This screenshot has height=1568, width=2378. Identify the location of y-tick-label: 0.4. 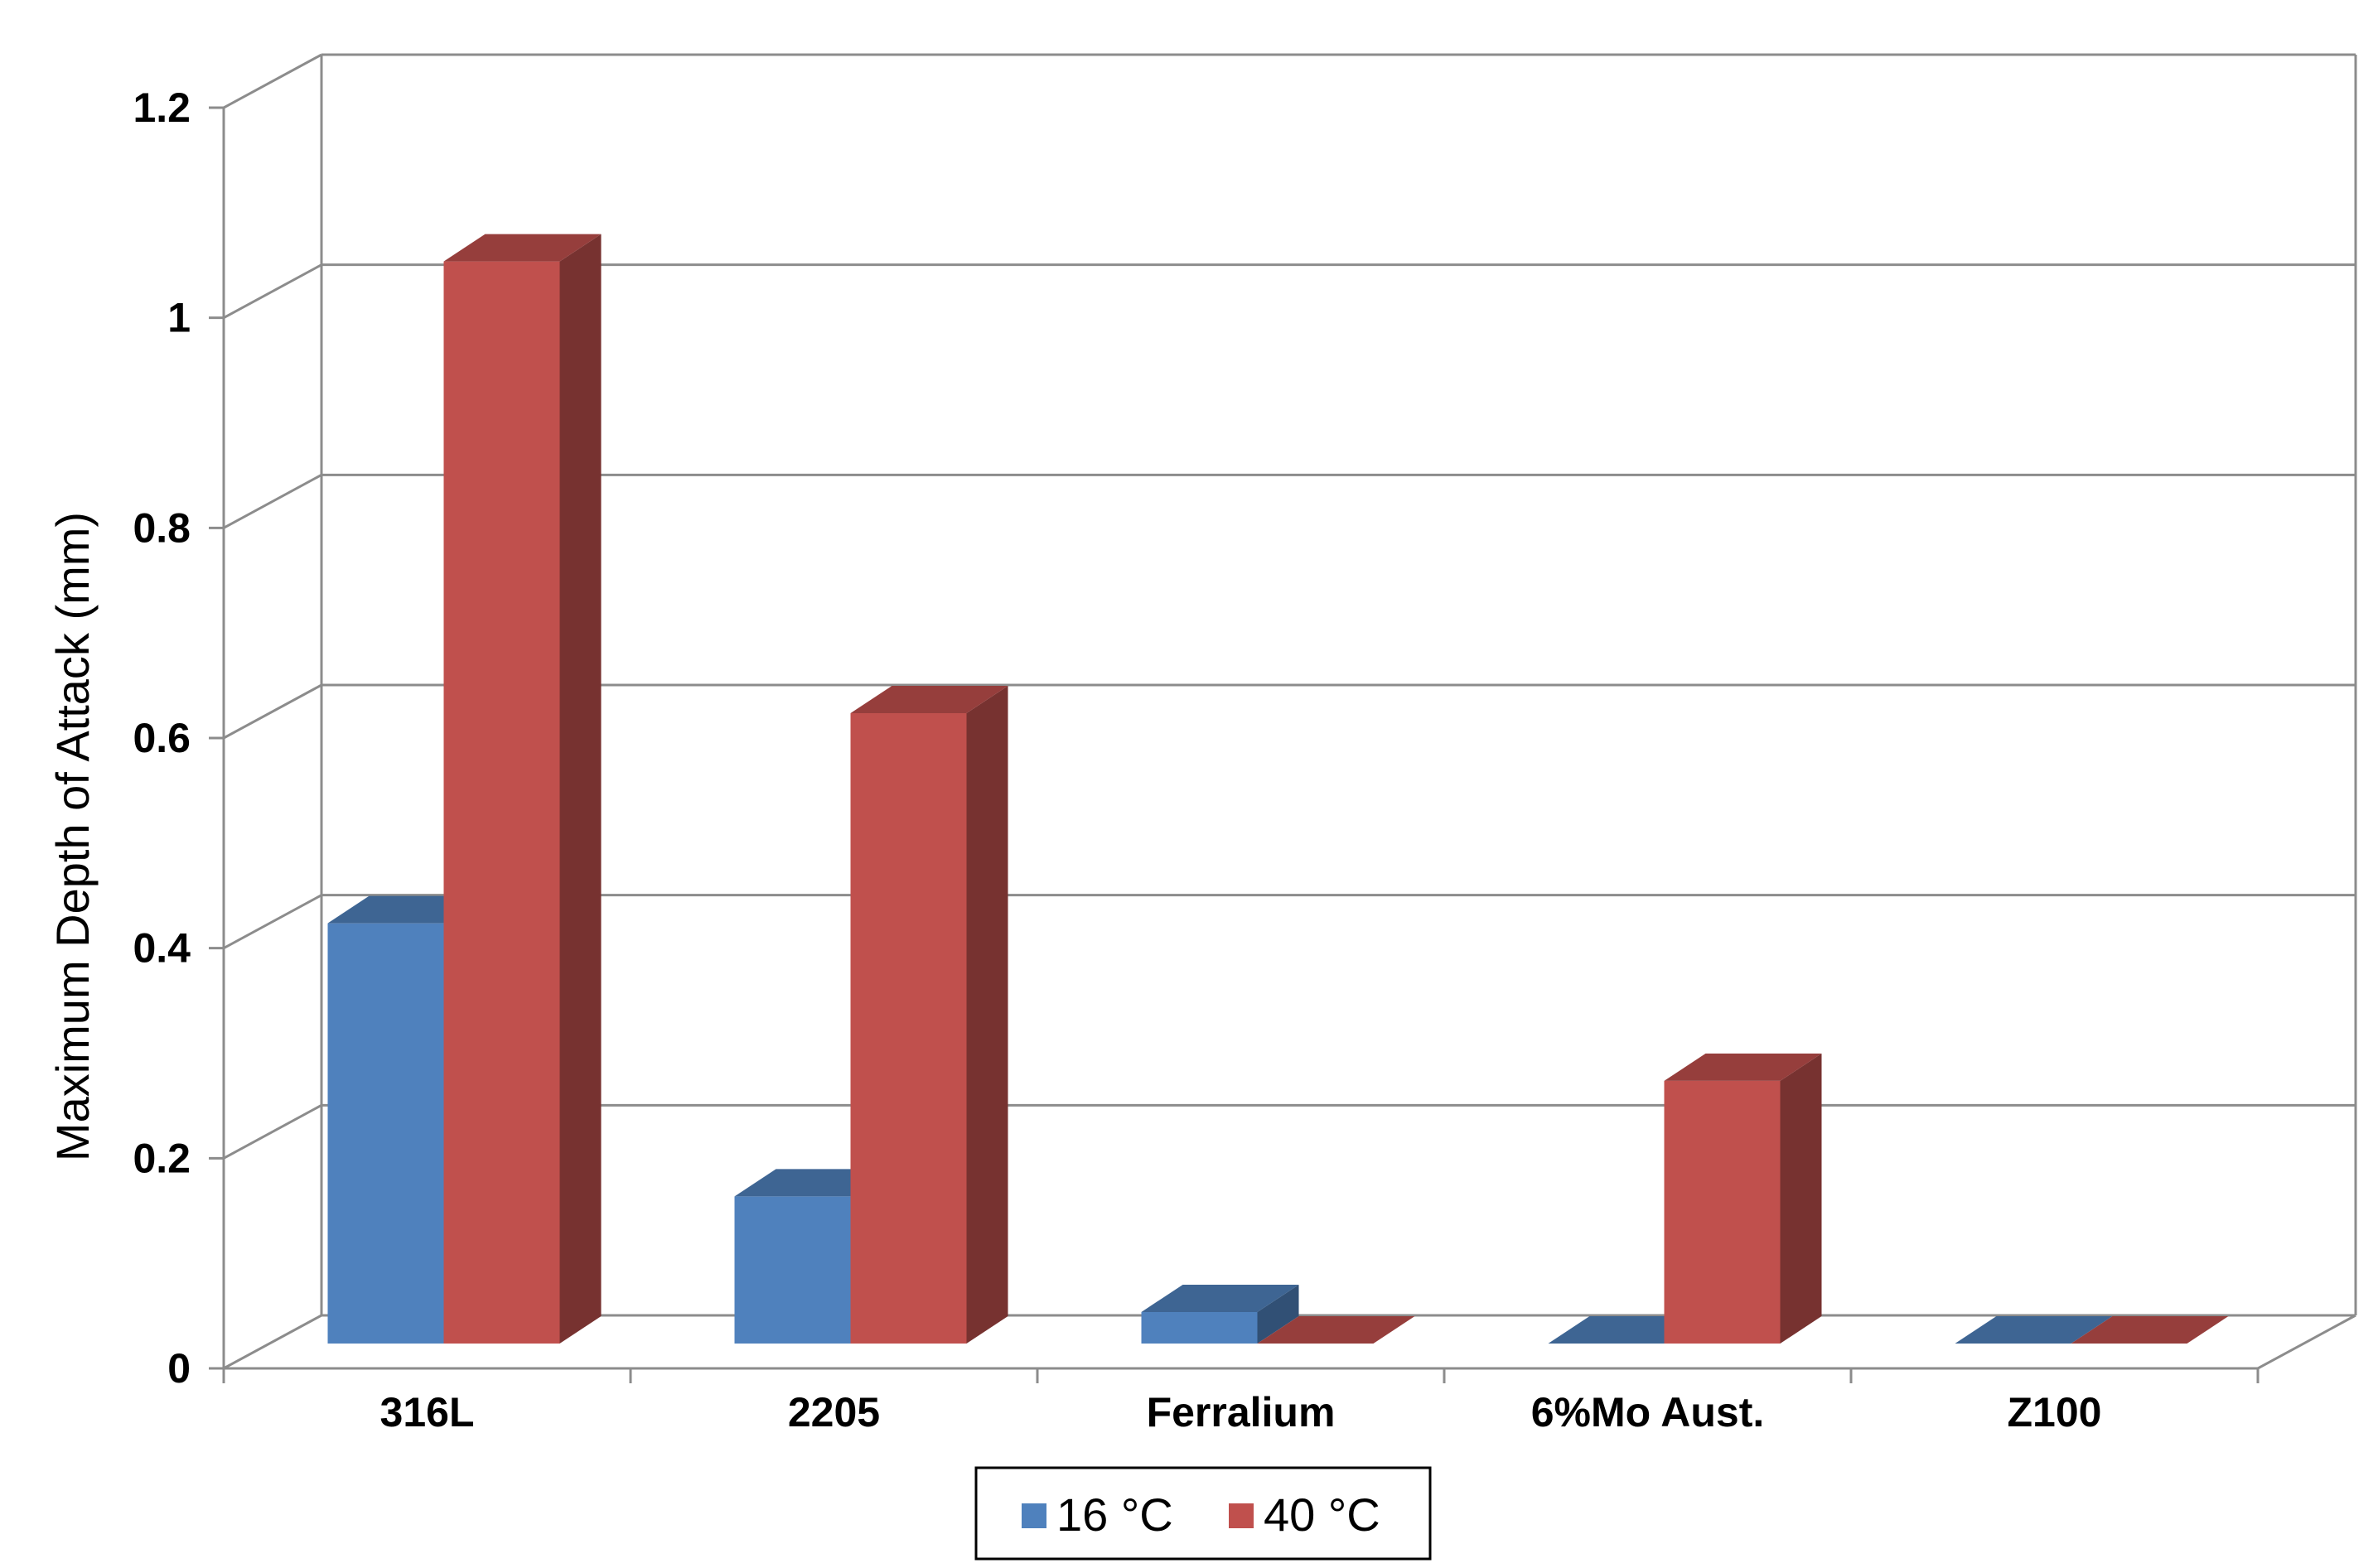
(162, 948).